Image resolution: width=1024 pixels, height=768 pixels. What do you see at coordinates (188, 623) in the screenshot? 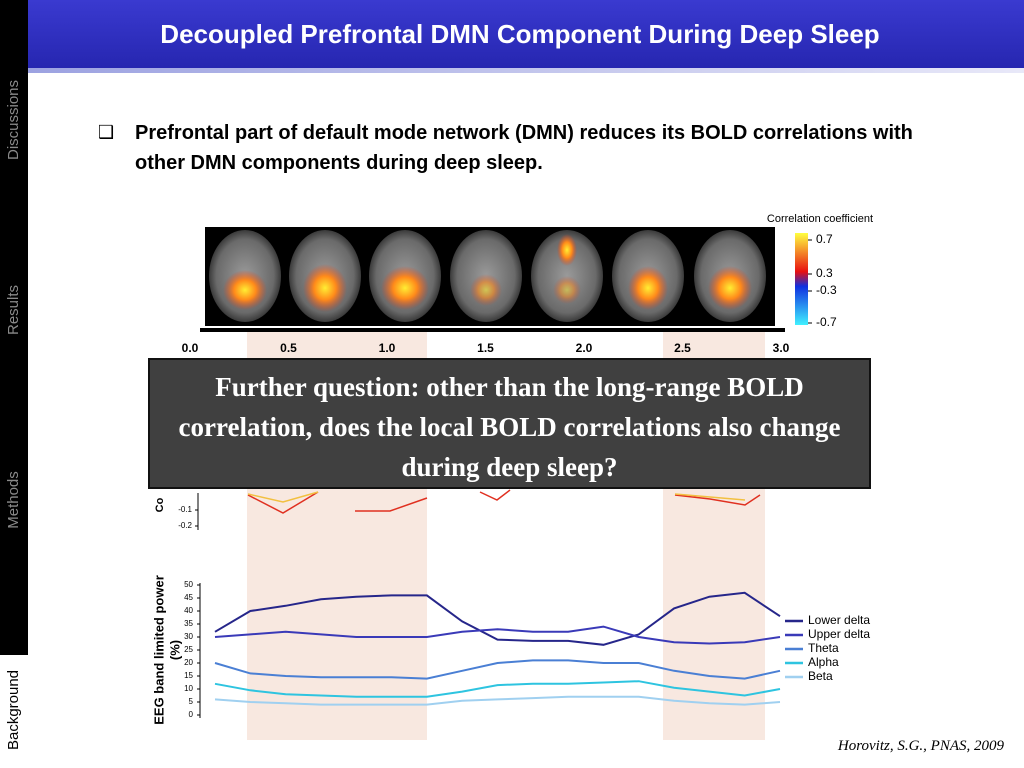
I see `eeg-tick-label: 35` at bounding box center [188, 623].